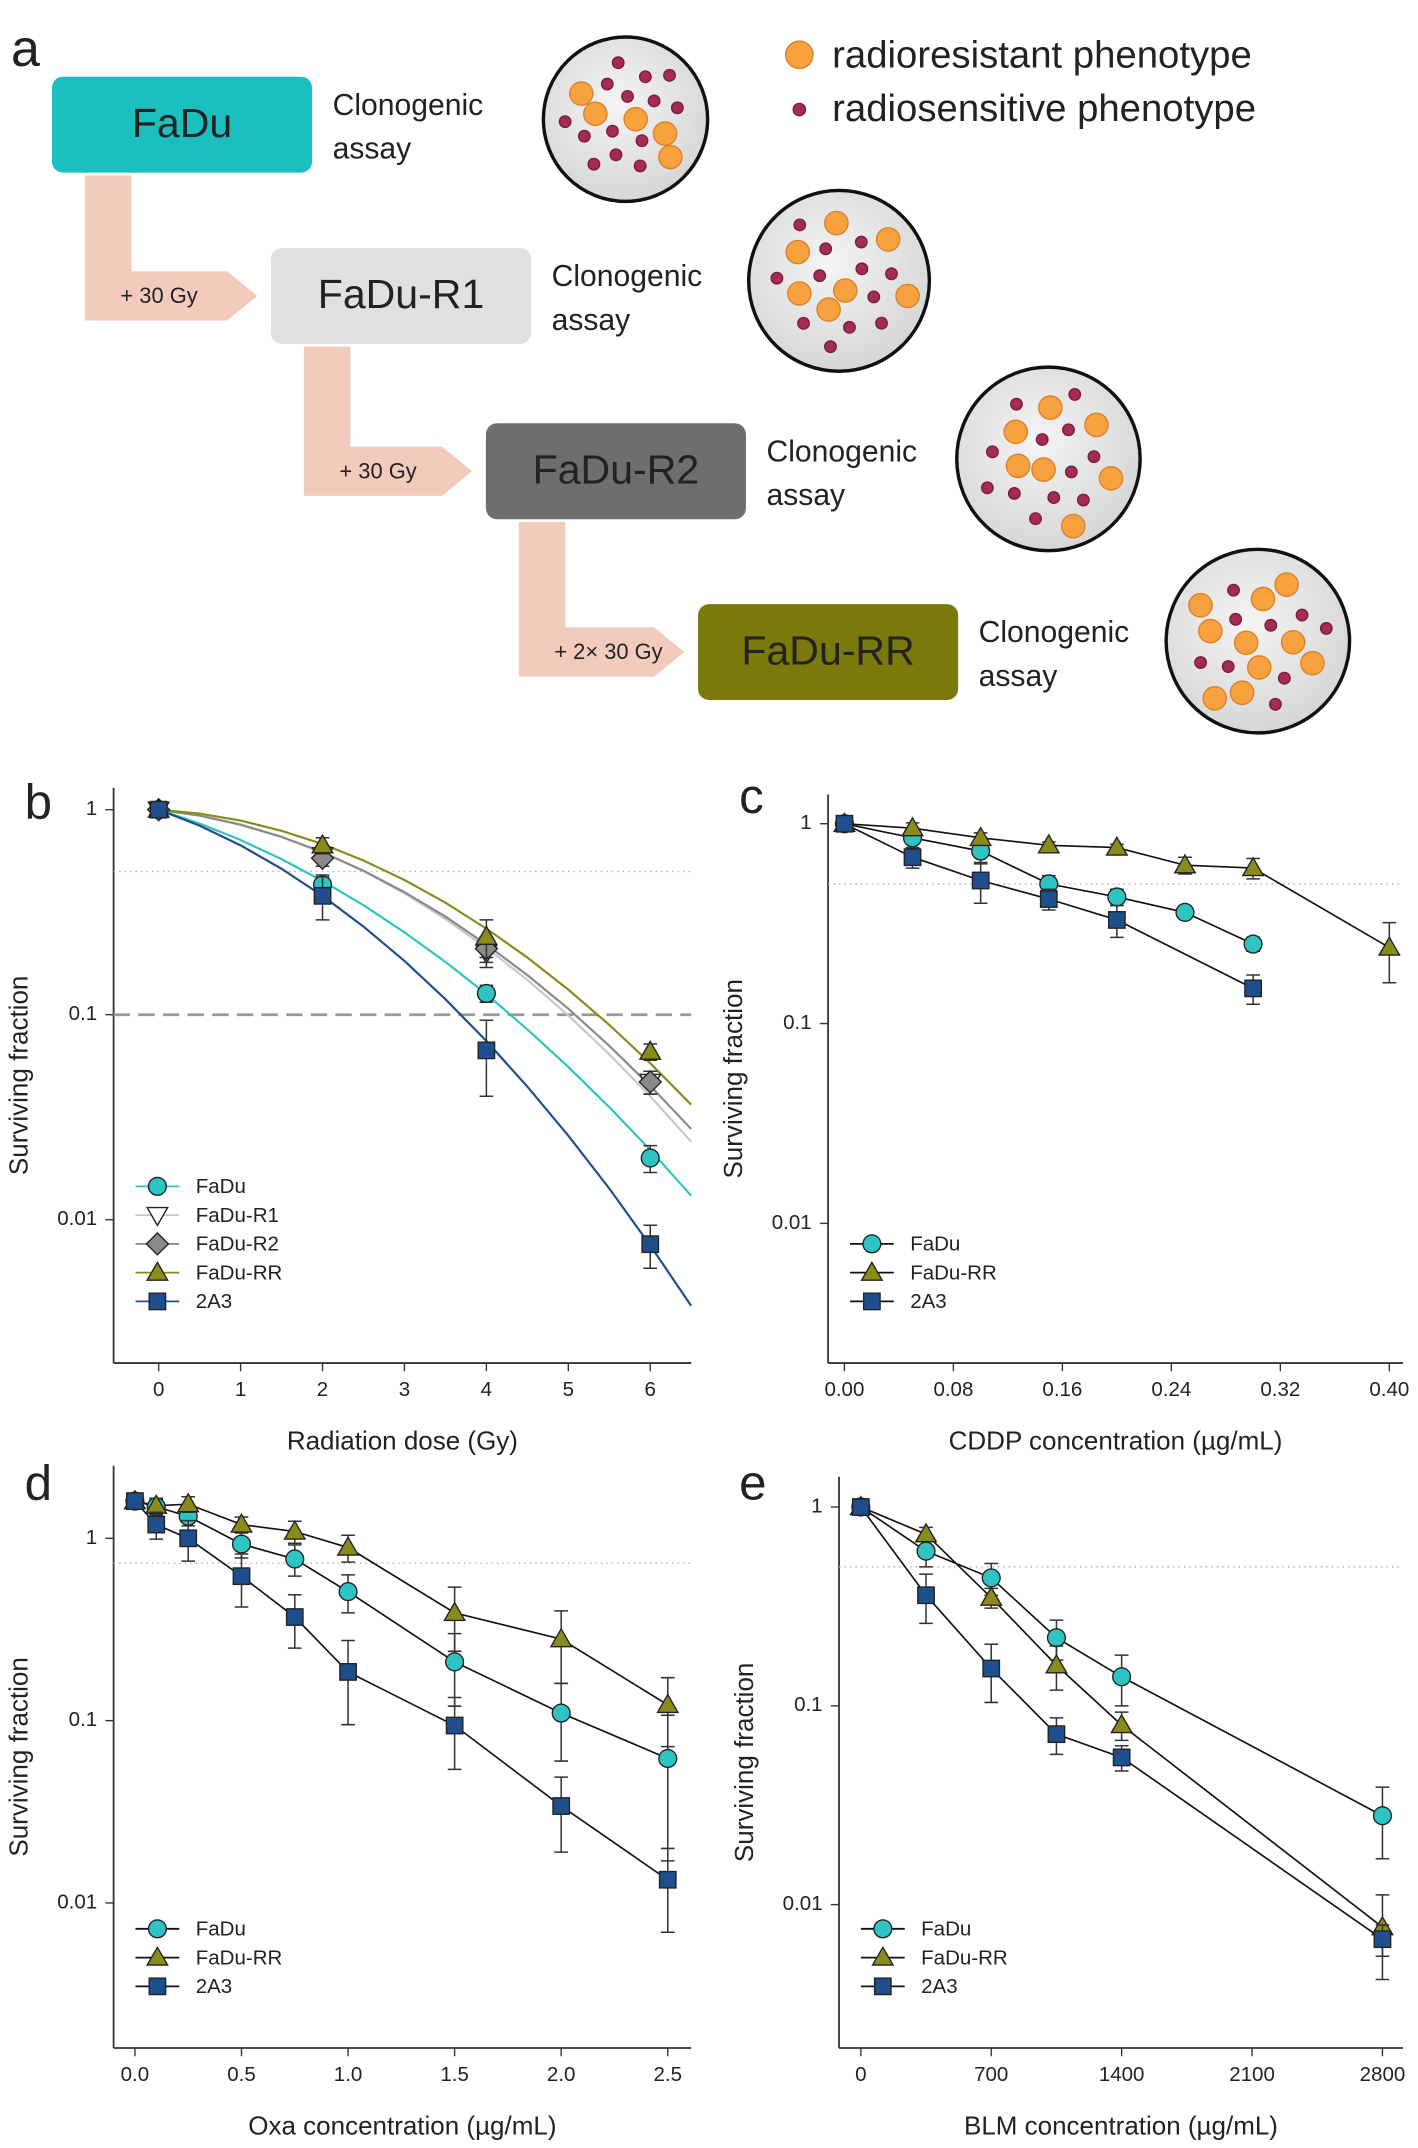 This screenshot has height=2148, width=1418. What do you see at coordinates (752, 1482) in the screenshot?
I see `panel-label: e` at bounding box center [752, 1482].